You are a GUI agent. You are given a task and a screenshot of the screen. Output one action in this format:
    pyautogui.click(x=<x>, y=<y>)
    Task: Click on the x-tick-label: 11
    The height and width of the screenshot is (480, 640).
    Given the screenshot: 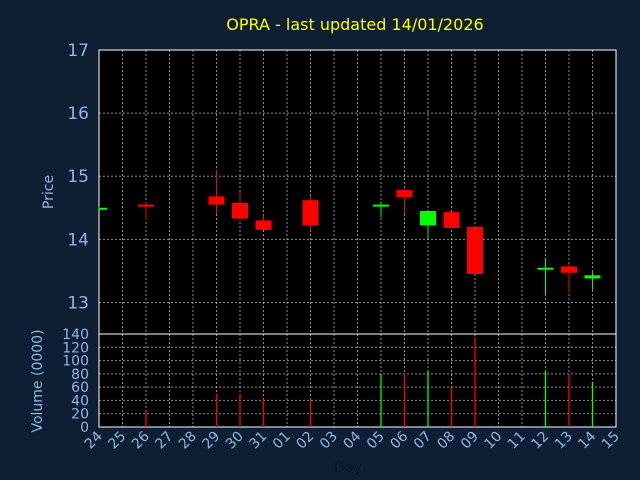 What is the action you would take?
    pyautogui.click(x=517, y=441)
    